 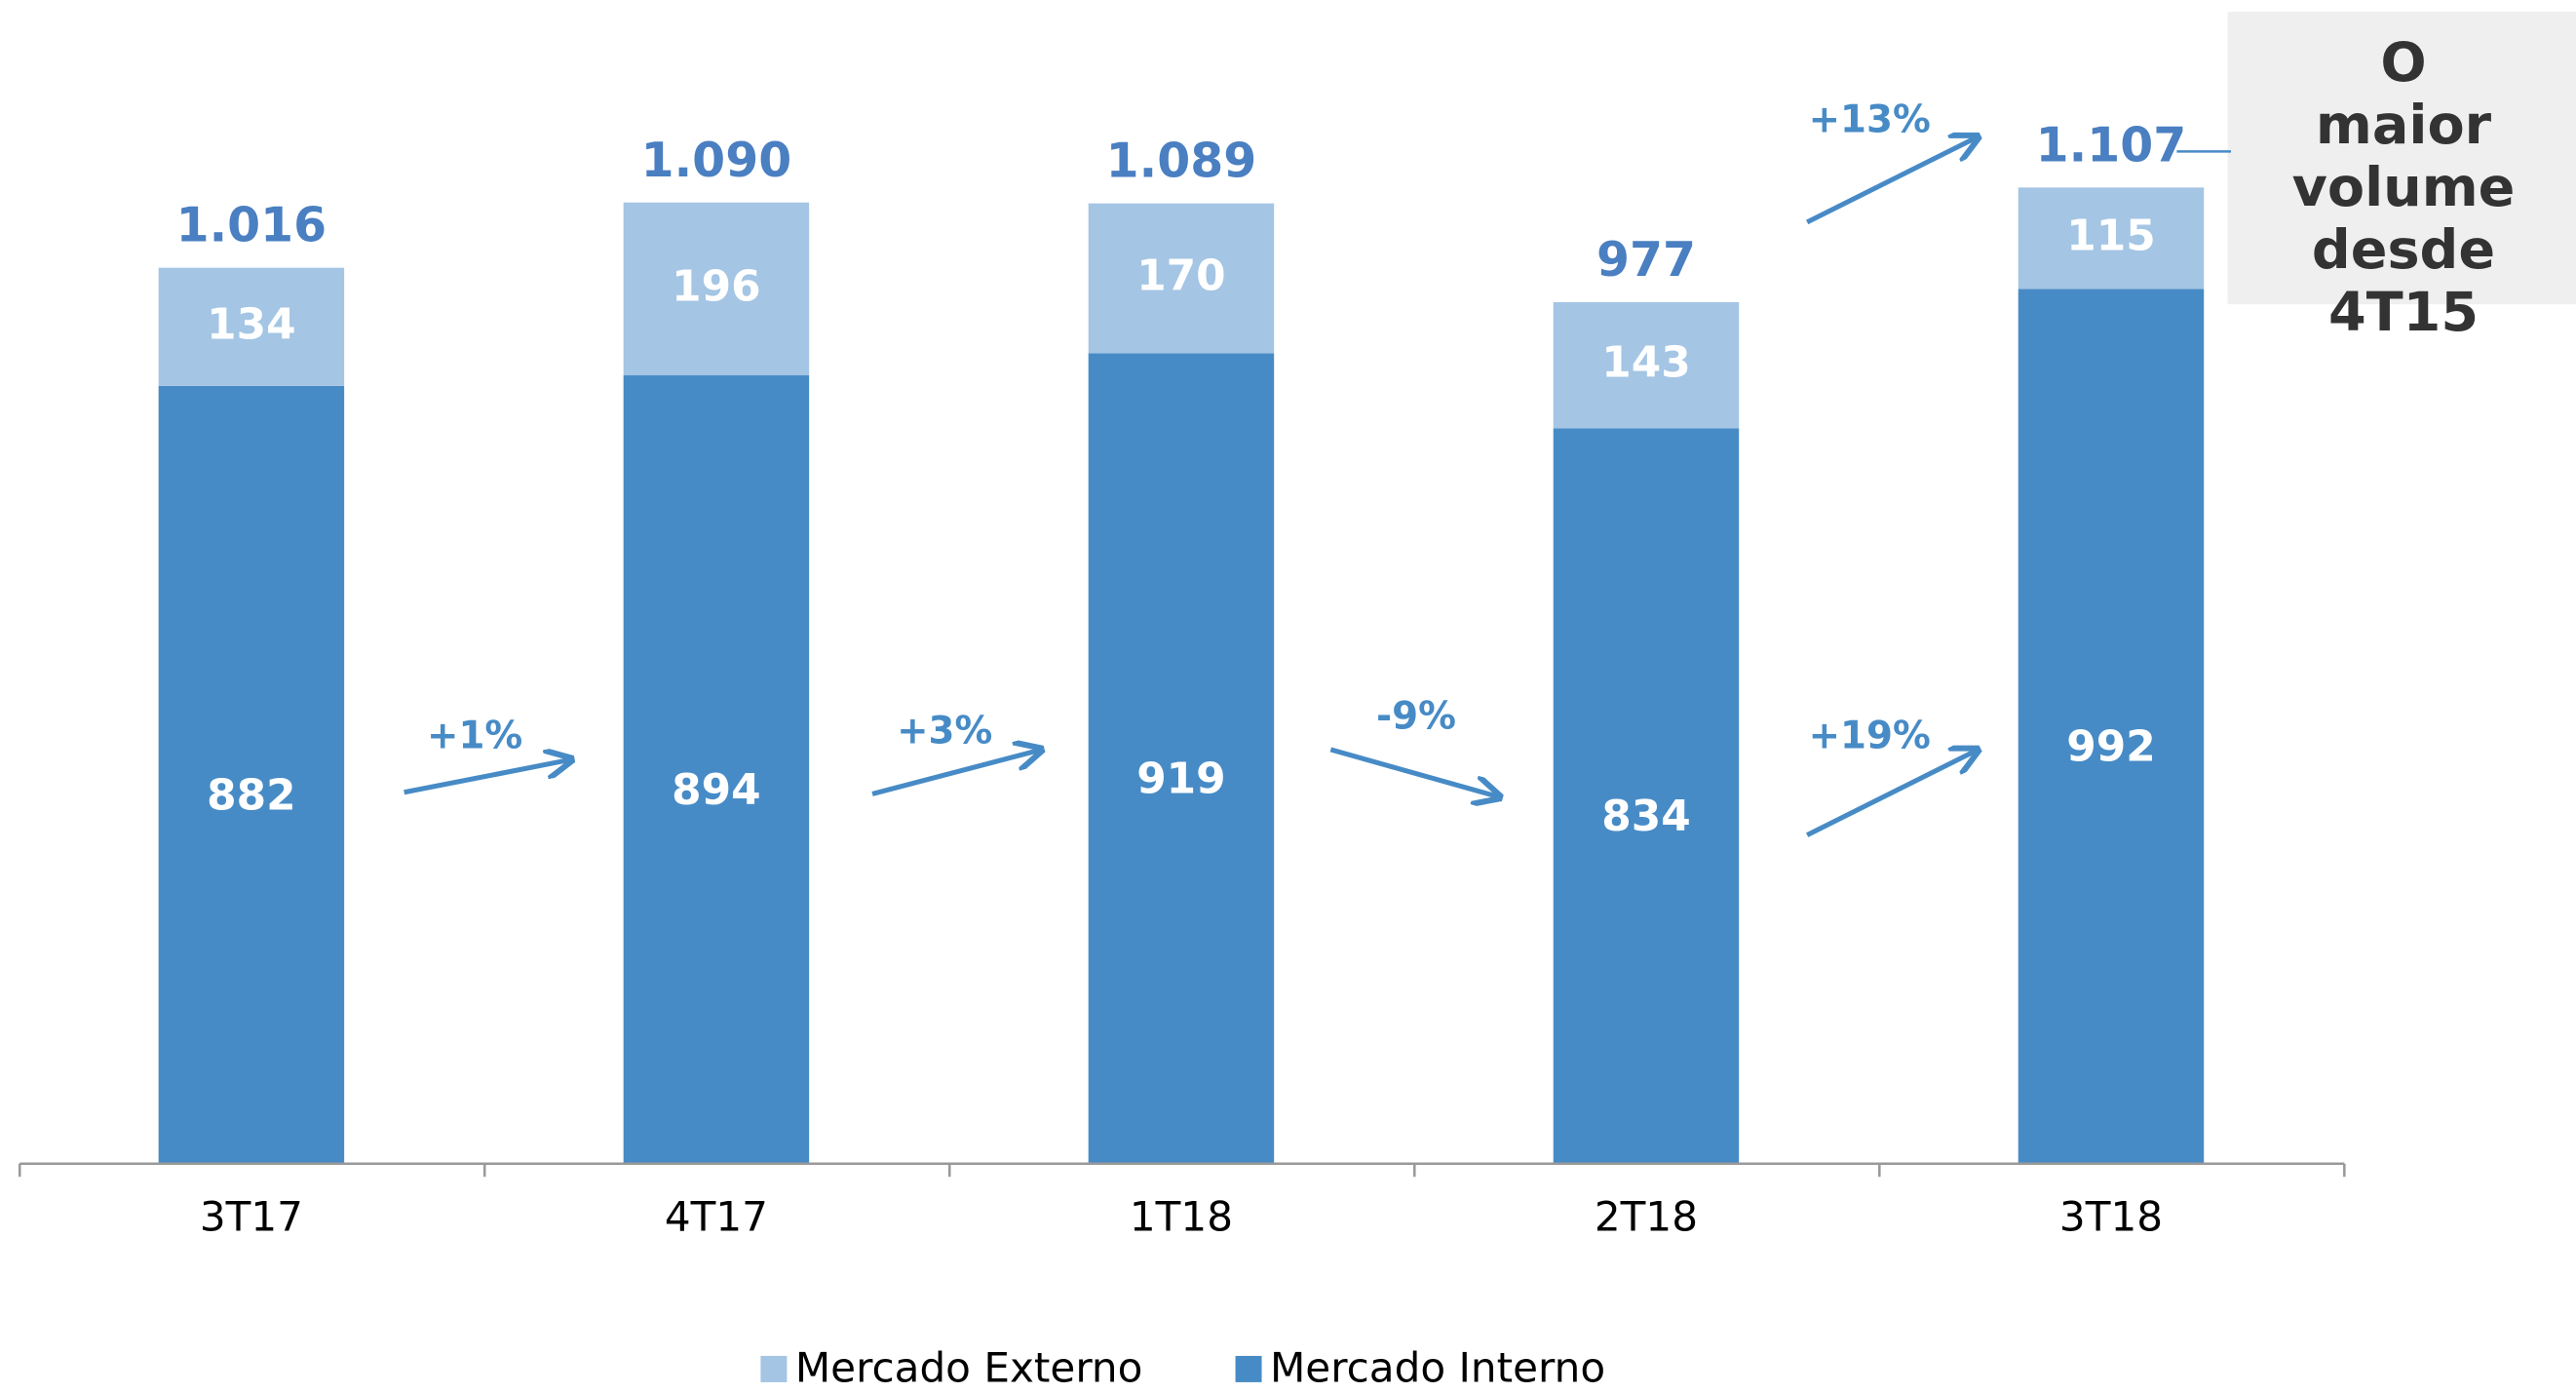 I want to click on segment-label: 992, so click(x=2110, y=747).